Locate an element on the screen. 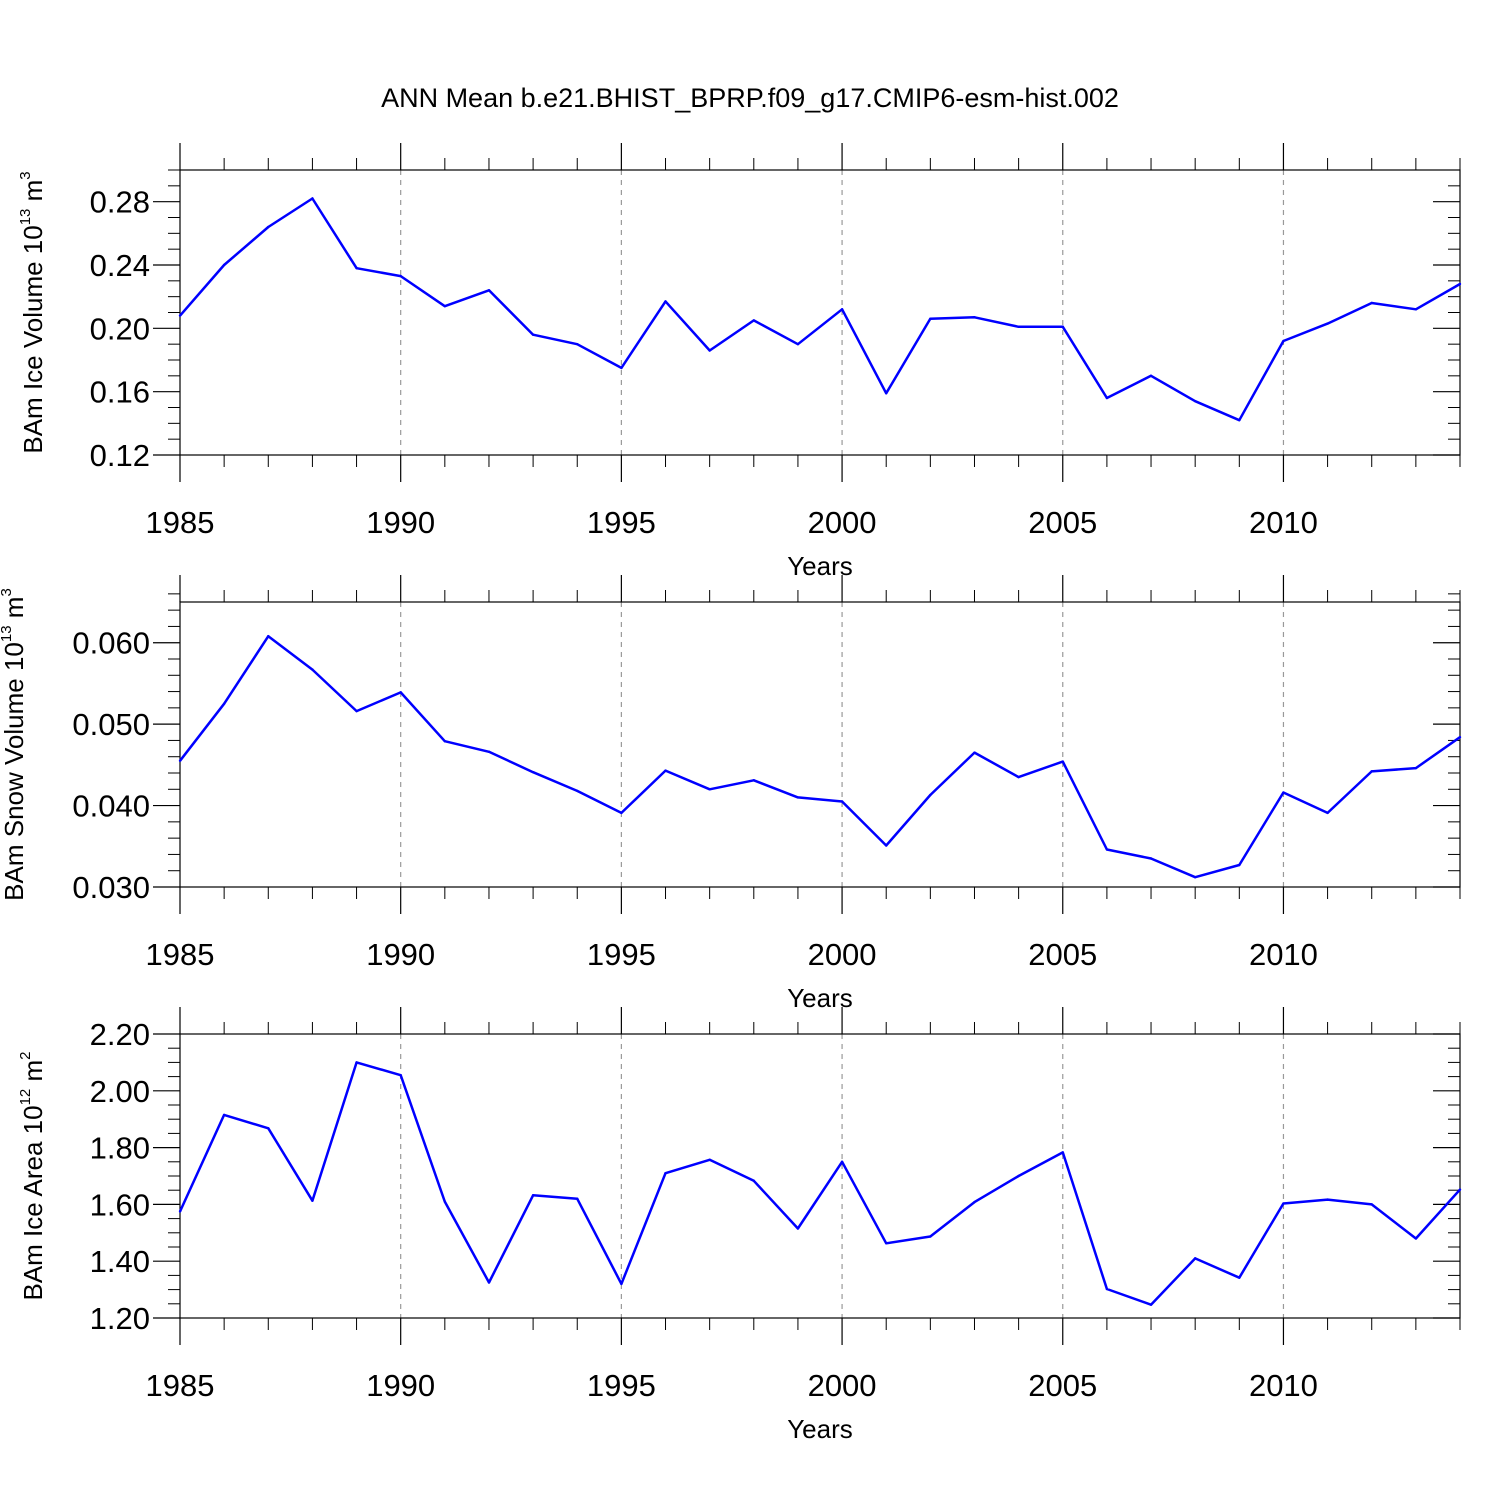  y-tick-label: 0.24 is located at coordinates (120, 265).